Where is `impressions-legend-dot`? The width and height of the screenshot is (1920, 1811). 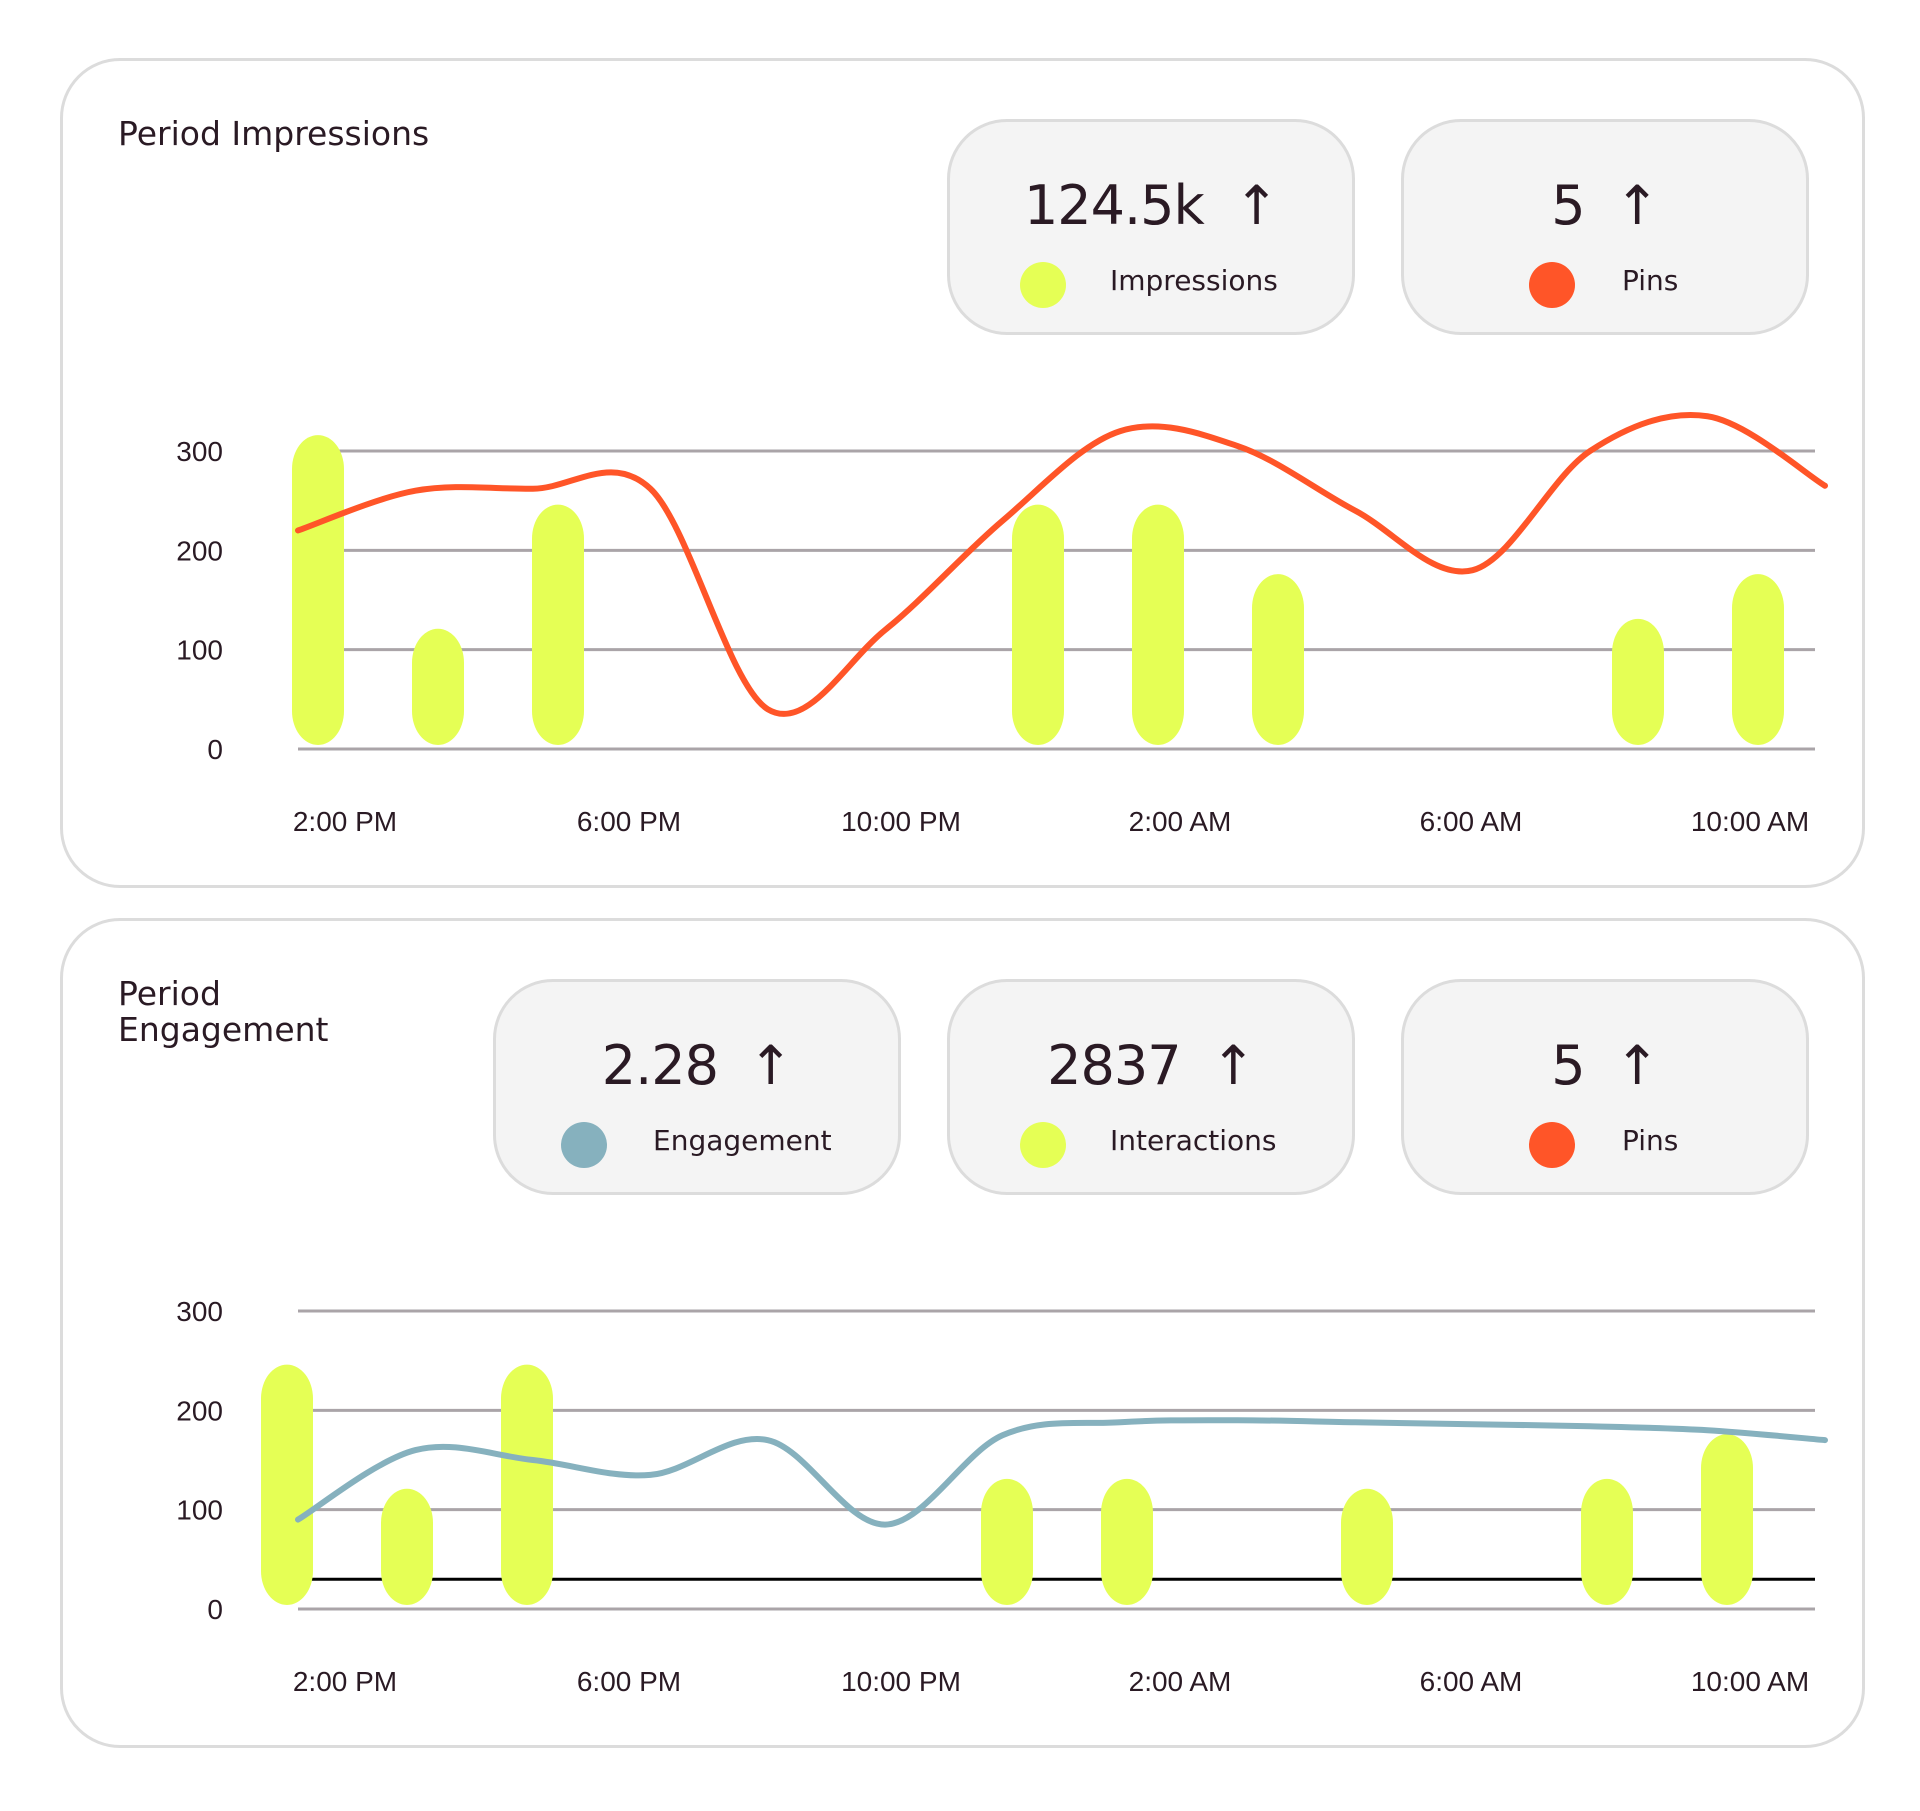 impressions-legend-dot is located at coordinates (1043, 285).